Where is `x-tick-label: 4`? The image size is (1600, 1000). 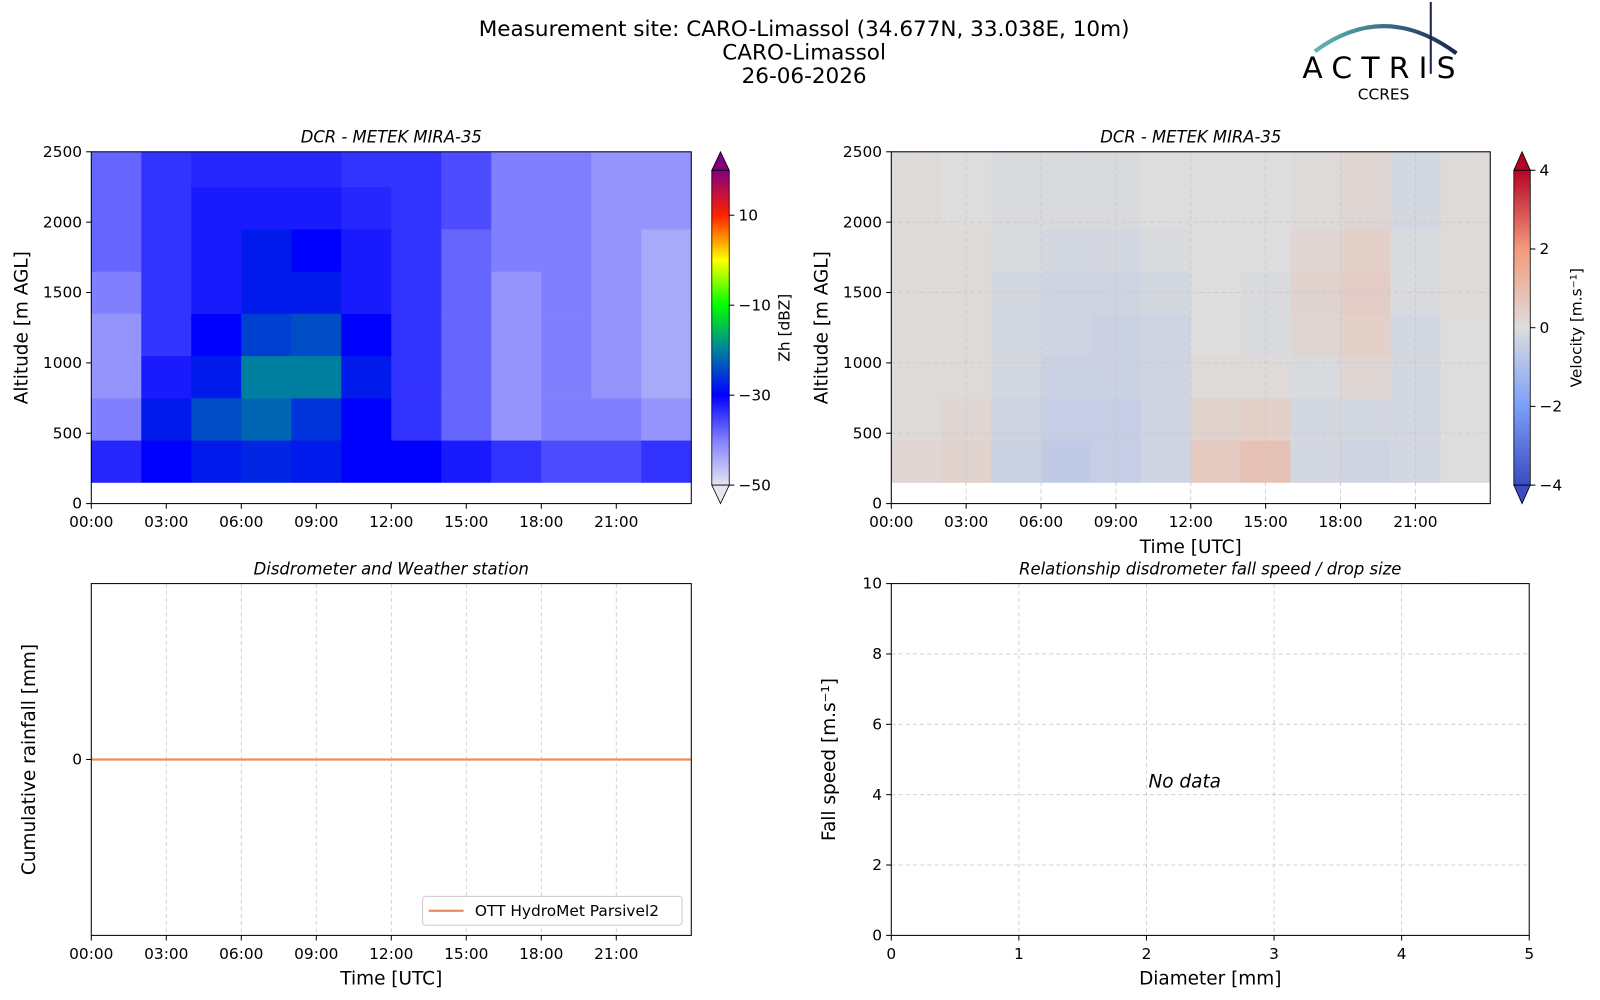
x-tick-label: 4 is located at coordinates (1402, 954).